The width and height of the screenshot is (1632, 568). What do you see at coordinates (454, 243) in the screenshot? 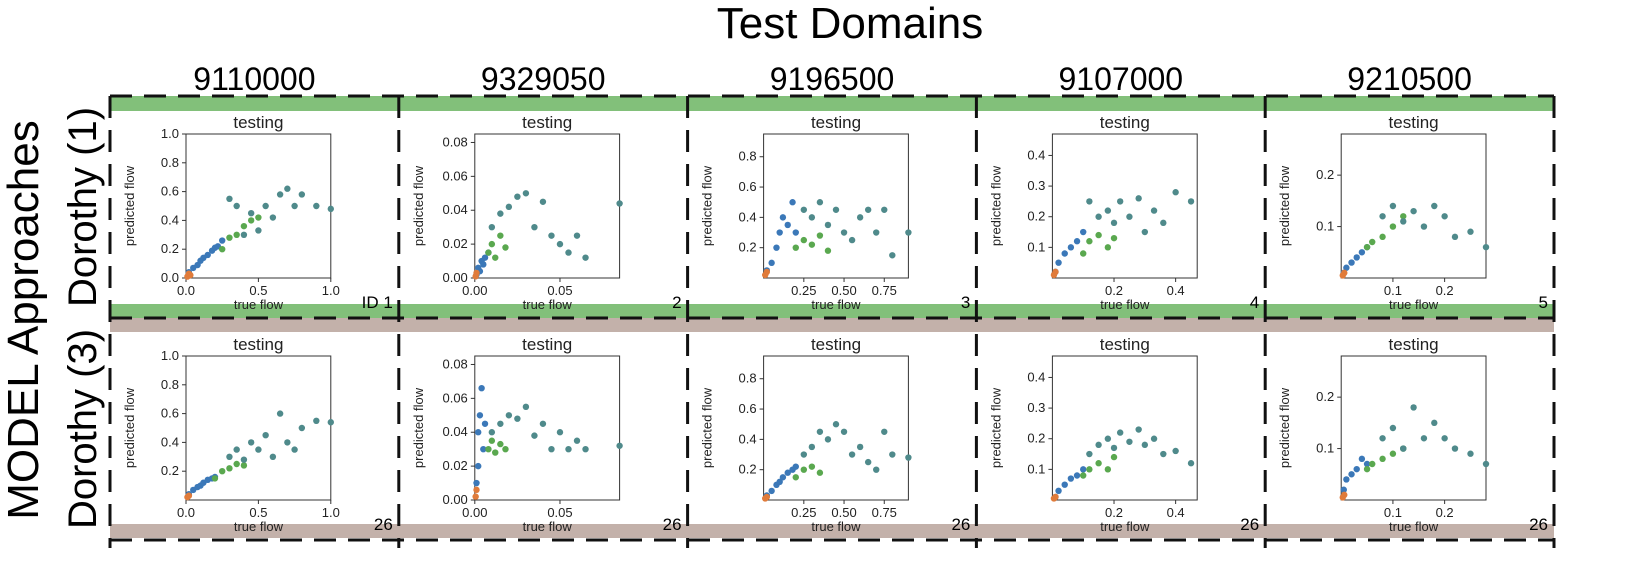
I see `y-tick-label: 0.02` at bounding box center [454, 243].